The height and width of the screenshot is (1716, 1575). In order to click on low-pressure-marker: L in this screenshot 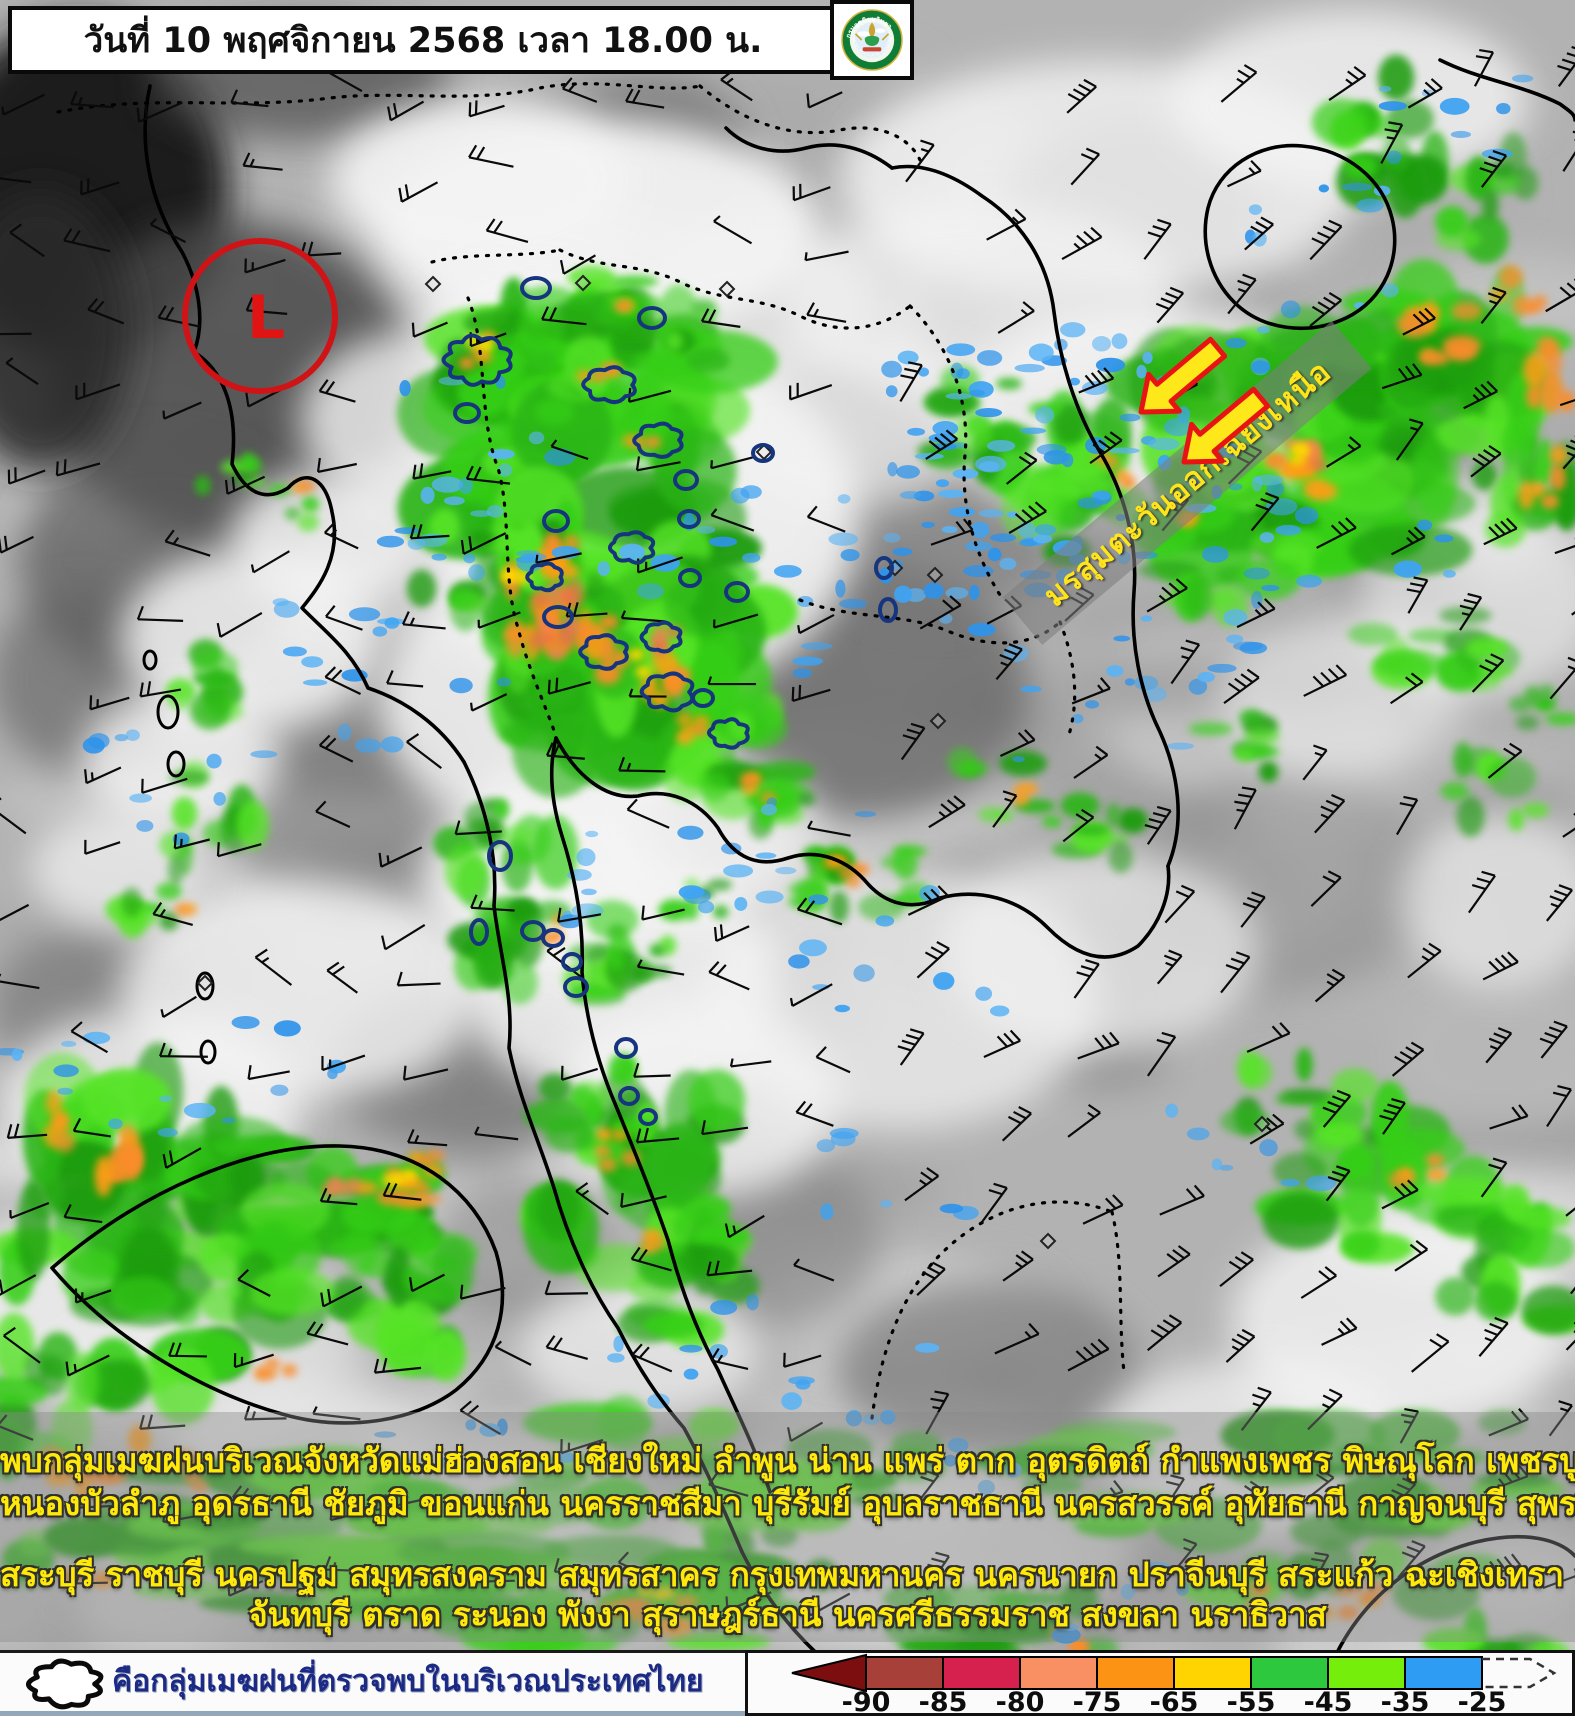, I will do `click(260, 316)`.